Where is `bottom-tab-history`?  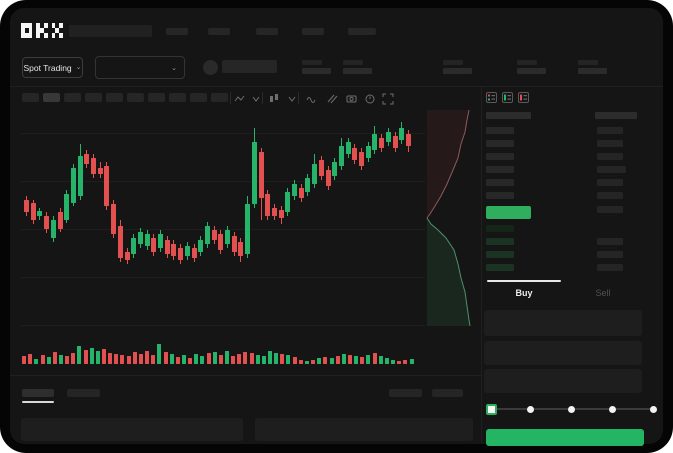 bottom-tab-history is located at coordinates (83, 393).